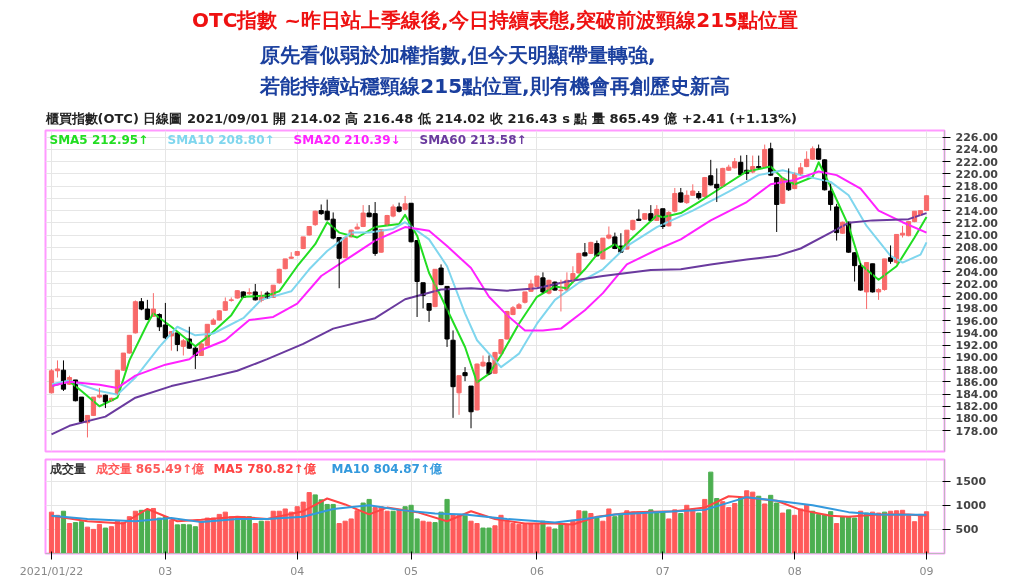  Describe the element at coordinates (977, 174) in the screenshot. I see `y-tick-label: 220.00` at that location.